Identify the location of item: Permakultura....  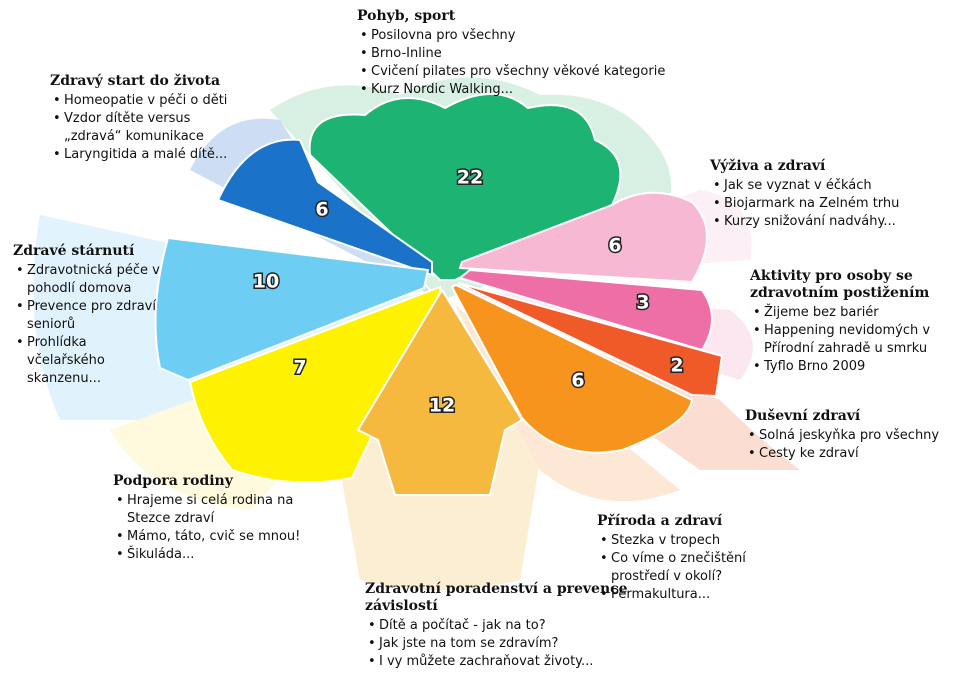
(678, 595).